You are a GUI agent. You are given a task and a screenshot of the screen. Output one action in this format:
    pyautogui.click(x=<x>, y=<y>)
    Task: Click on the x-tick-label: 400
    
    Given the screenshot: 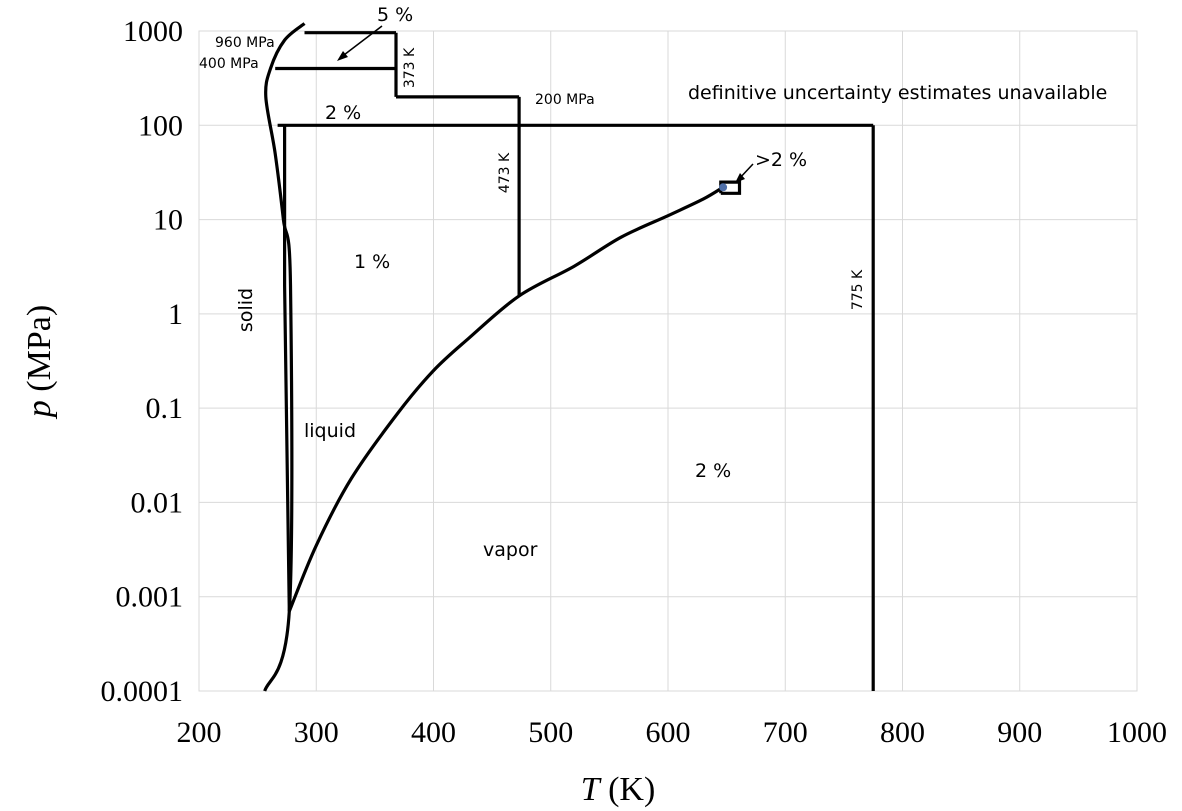 What is the action you would take?
    pyautogui.click(x=433, y=732)
    